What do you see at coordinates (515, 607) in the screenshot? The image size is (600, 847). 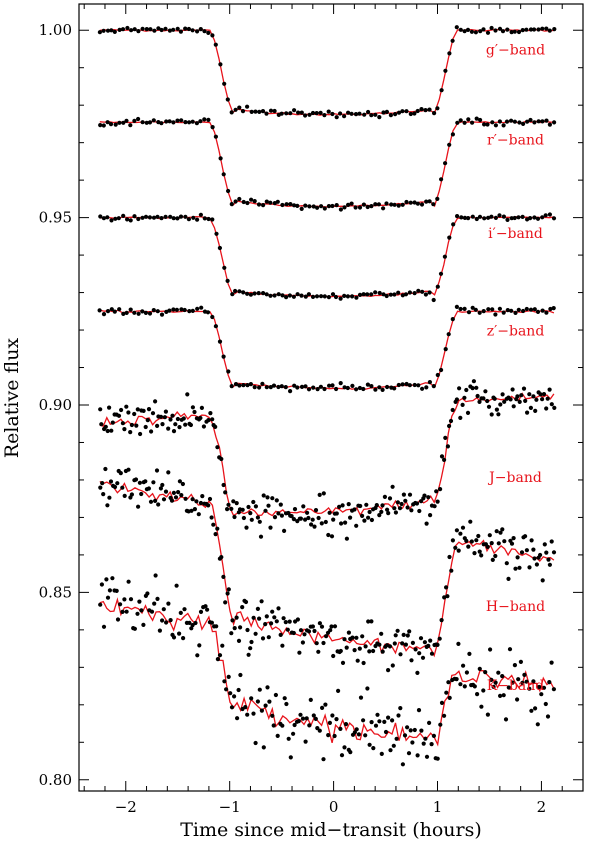 I see `band-label: H−band` at bounding box center [515, 607].